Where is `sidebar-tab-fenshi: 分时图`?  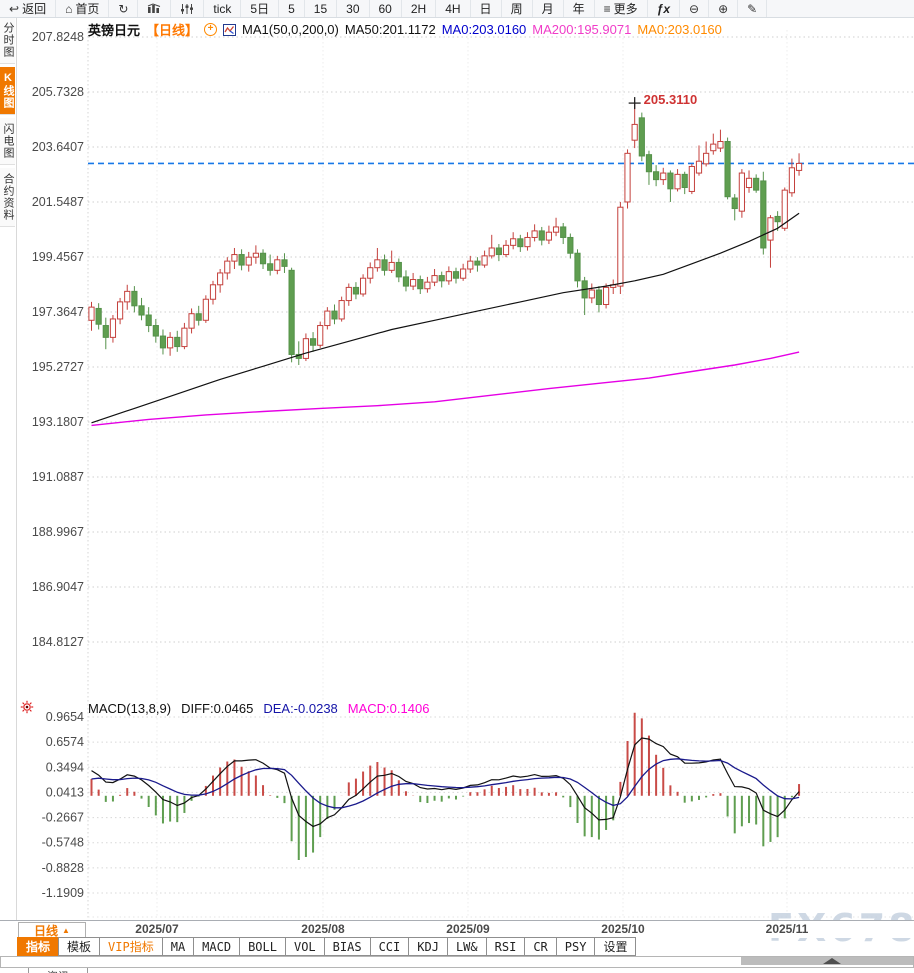
sidebar-tab-fenshi: 分时图 is located at coordinates (7, 40).